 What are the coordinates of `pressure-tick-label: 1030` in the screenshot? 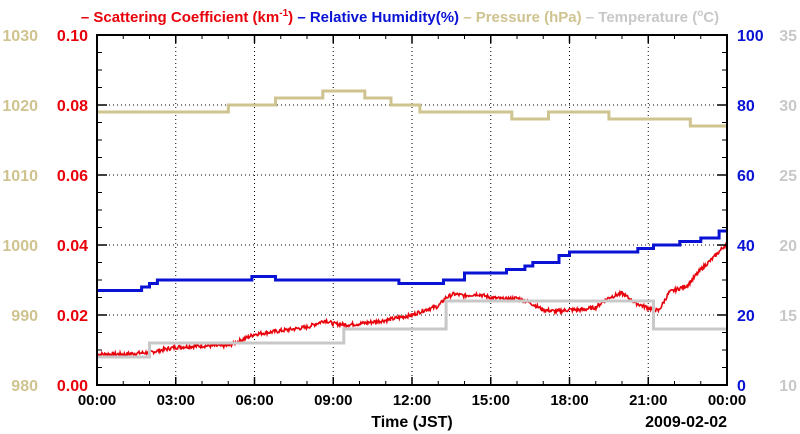 It's located at (20, 36).